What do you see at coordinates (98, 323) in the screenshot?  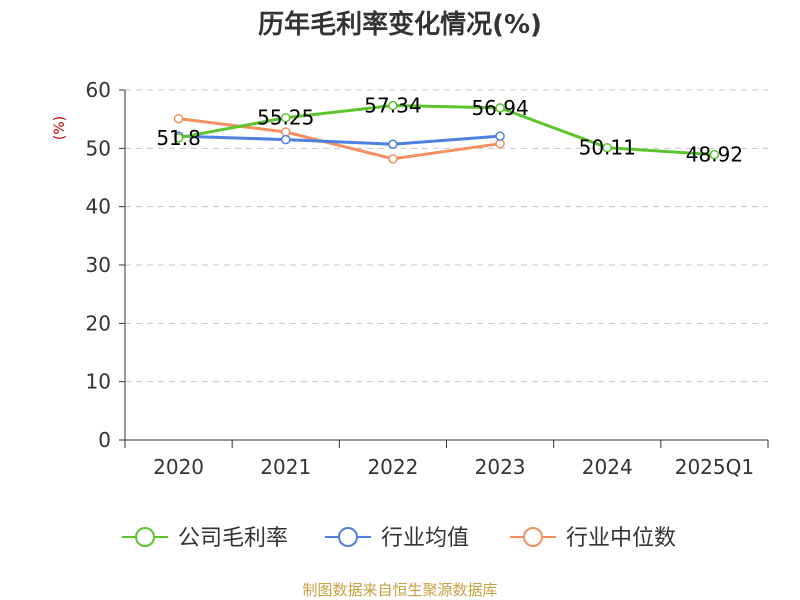 I see `y-tick-label: 20` at bounding box center [98, 323].